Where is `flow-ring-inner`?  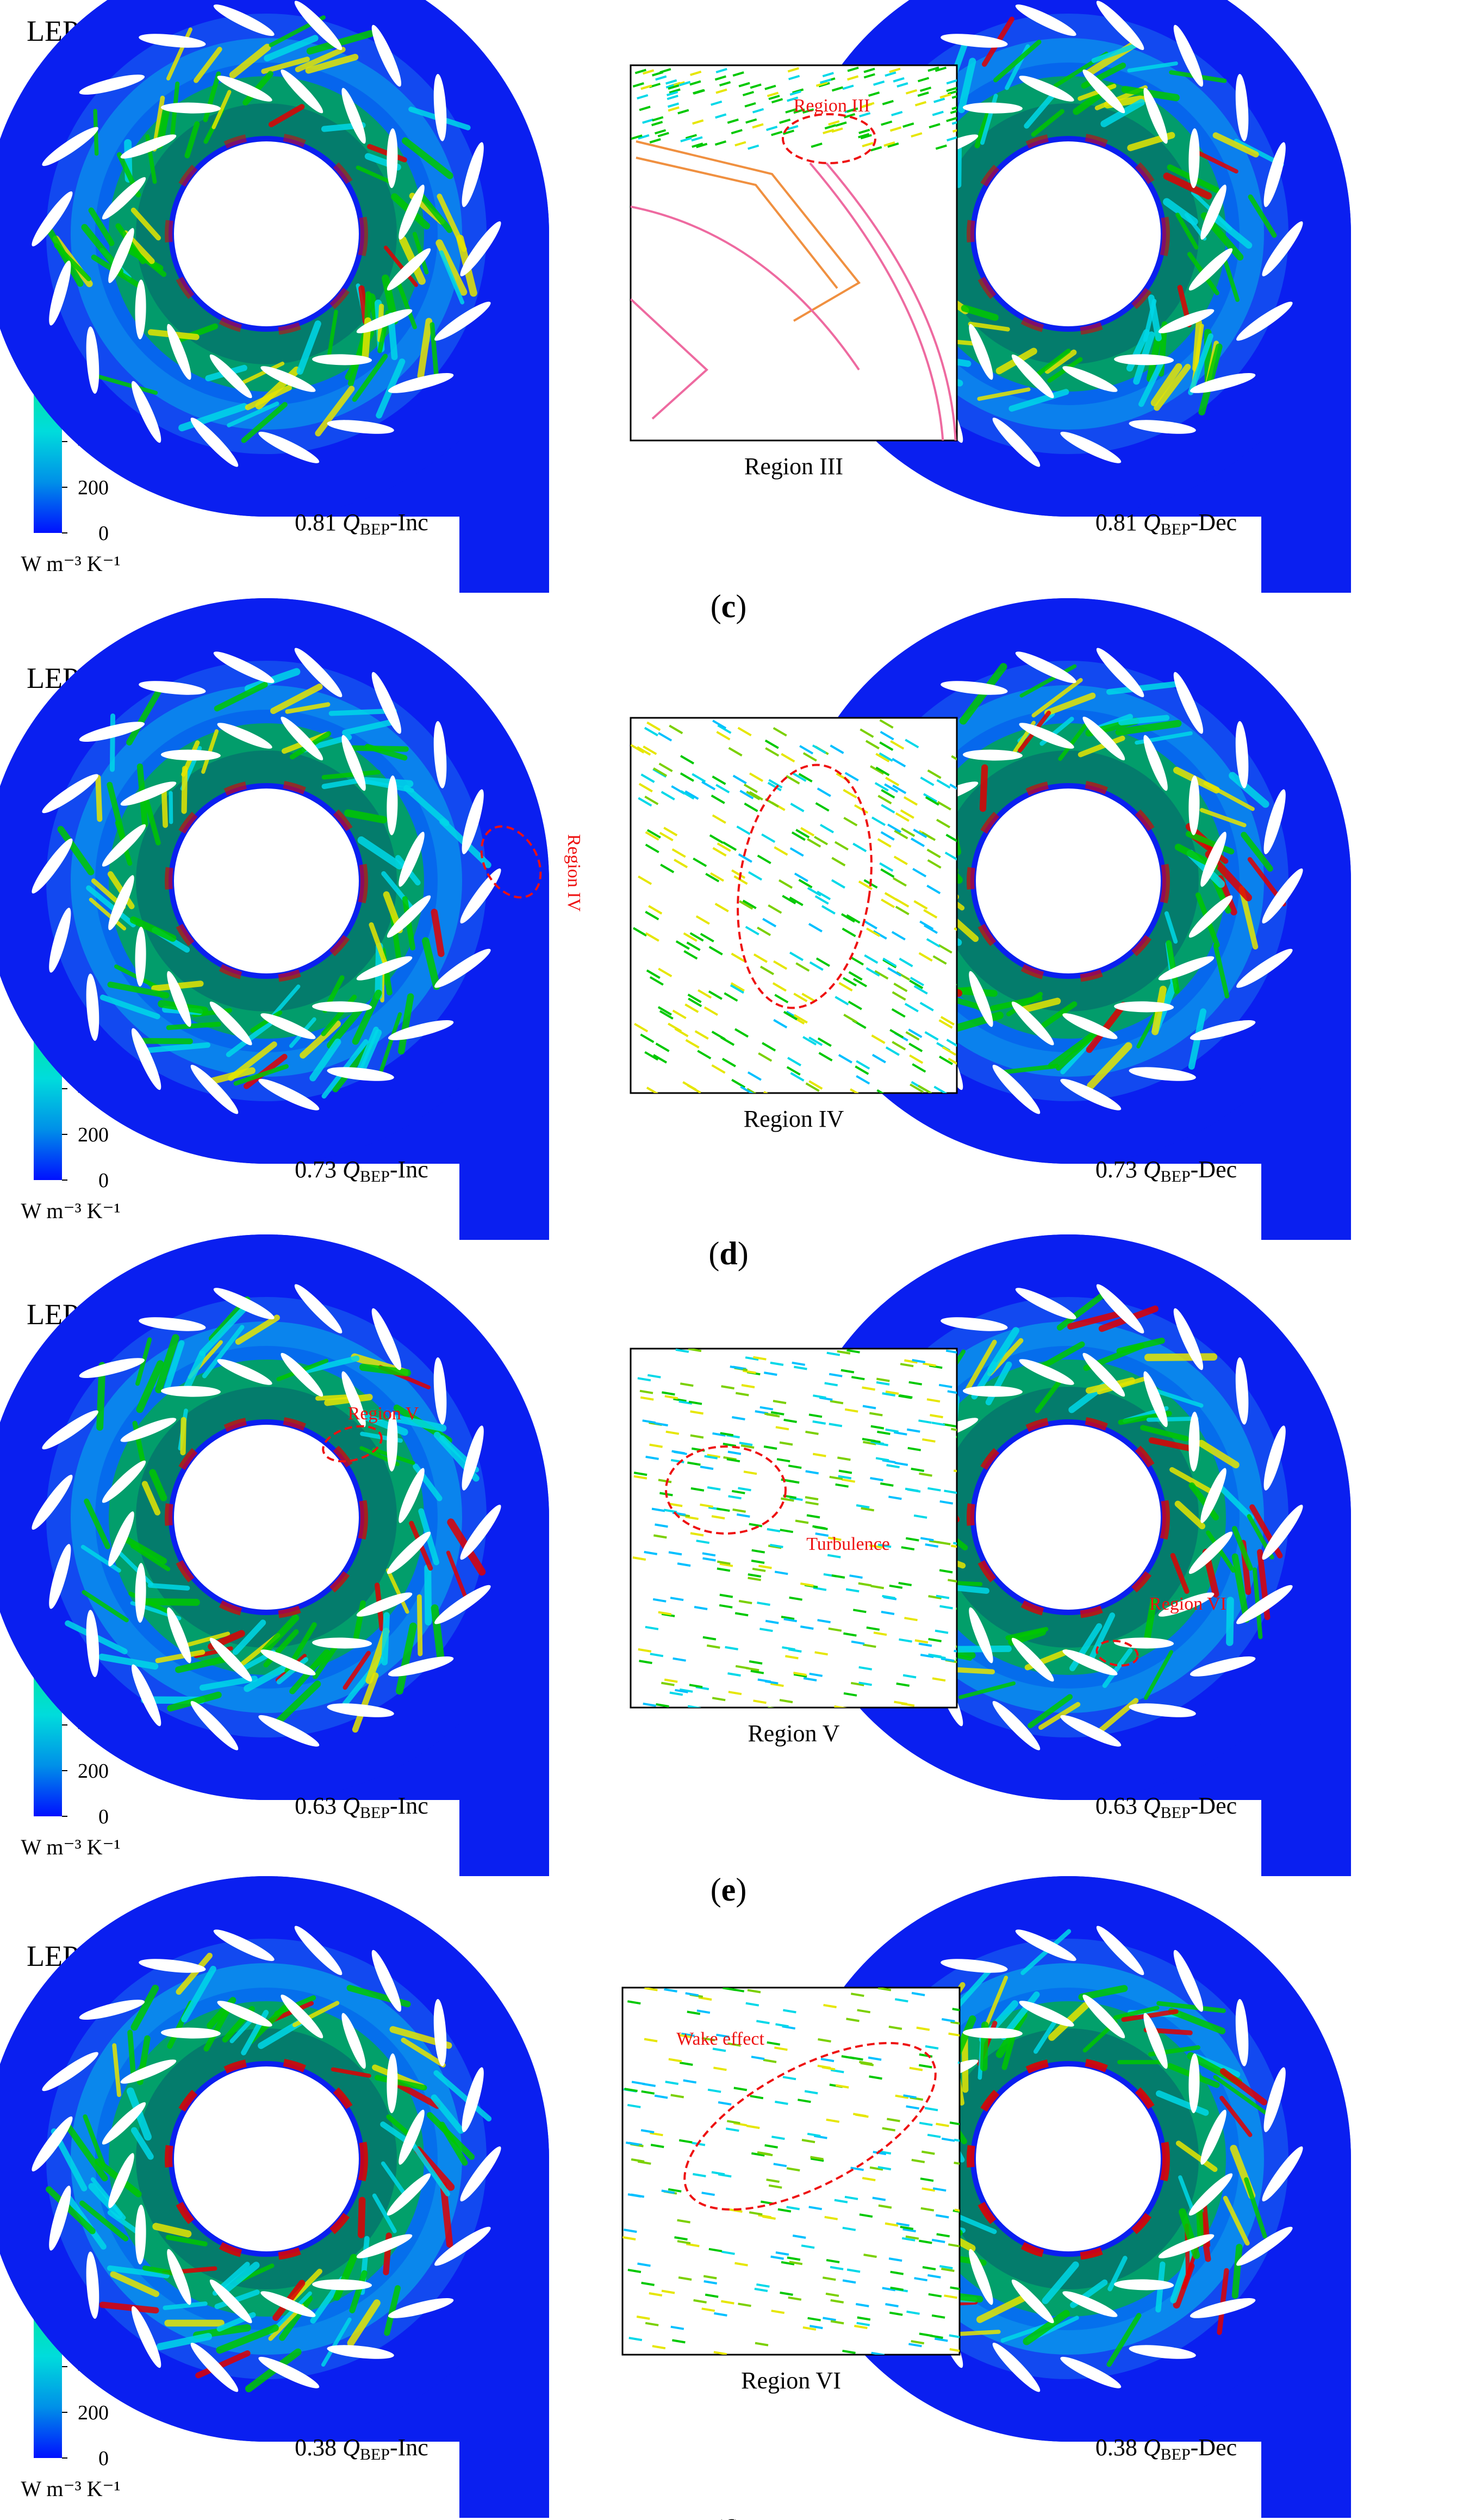
flow-ring-inner is located at coordinates (267, 234).